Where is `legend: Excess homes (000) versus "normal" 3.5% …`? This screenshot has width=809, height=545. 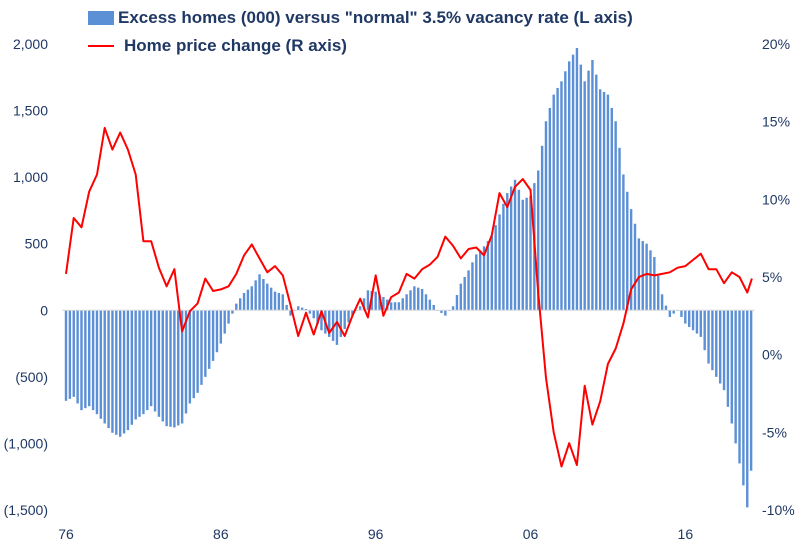 legend: Excess homes (000) versus "normal" 3.5% … is located at coordinates (360, 32).